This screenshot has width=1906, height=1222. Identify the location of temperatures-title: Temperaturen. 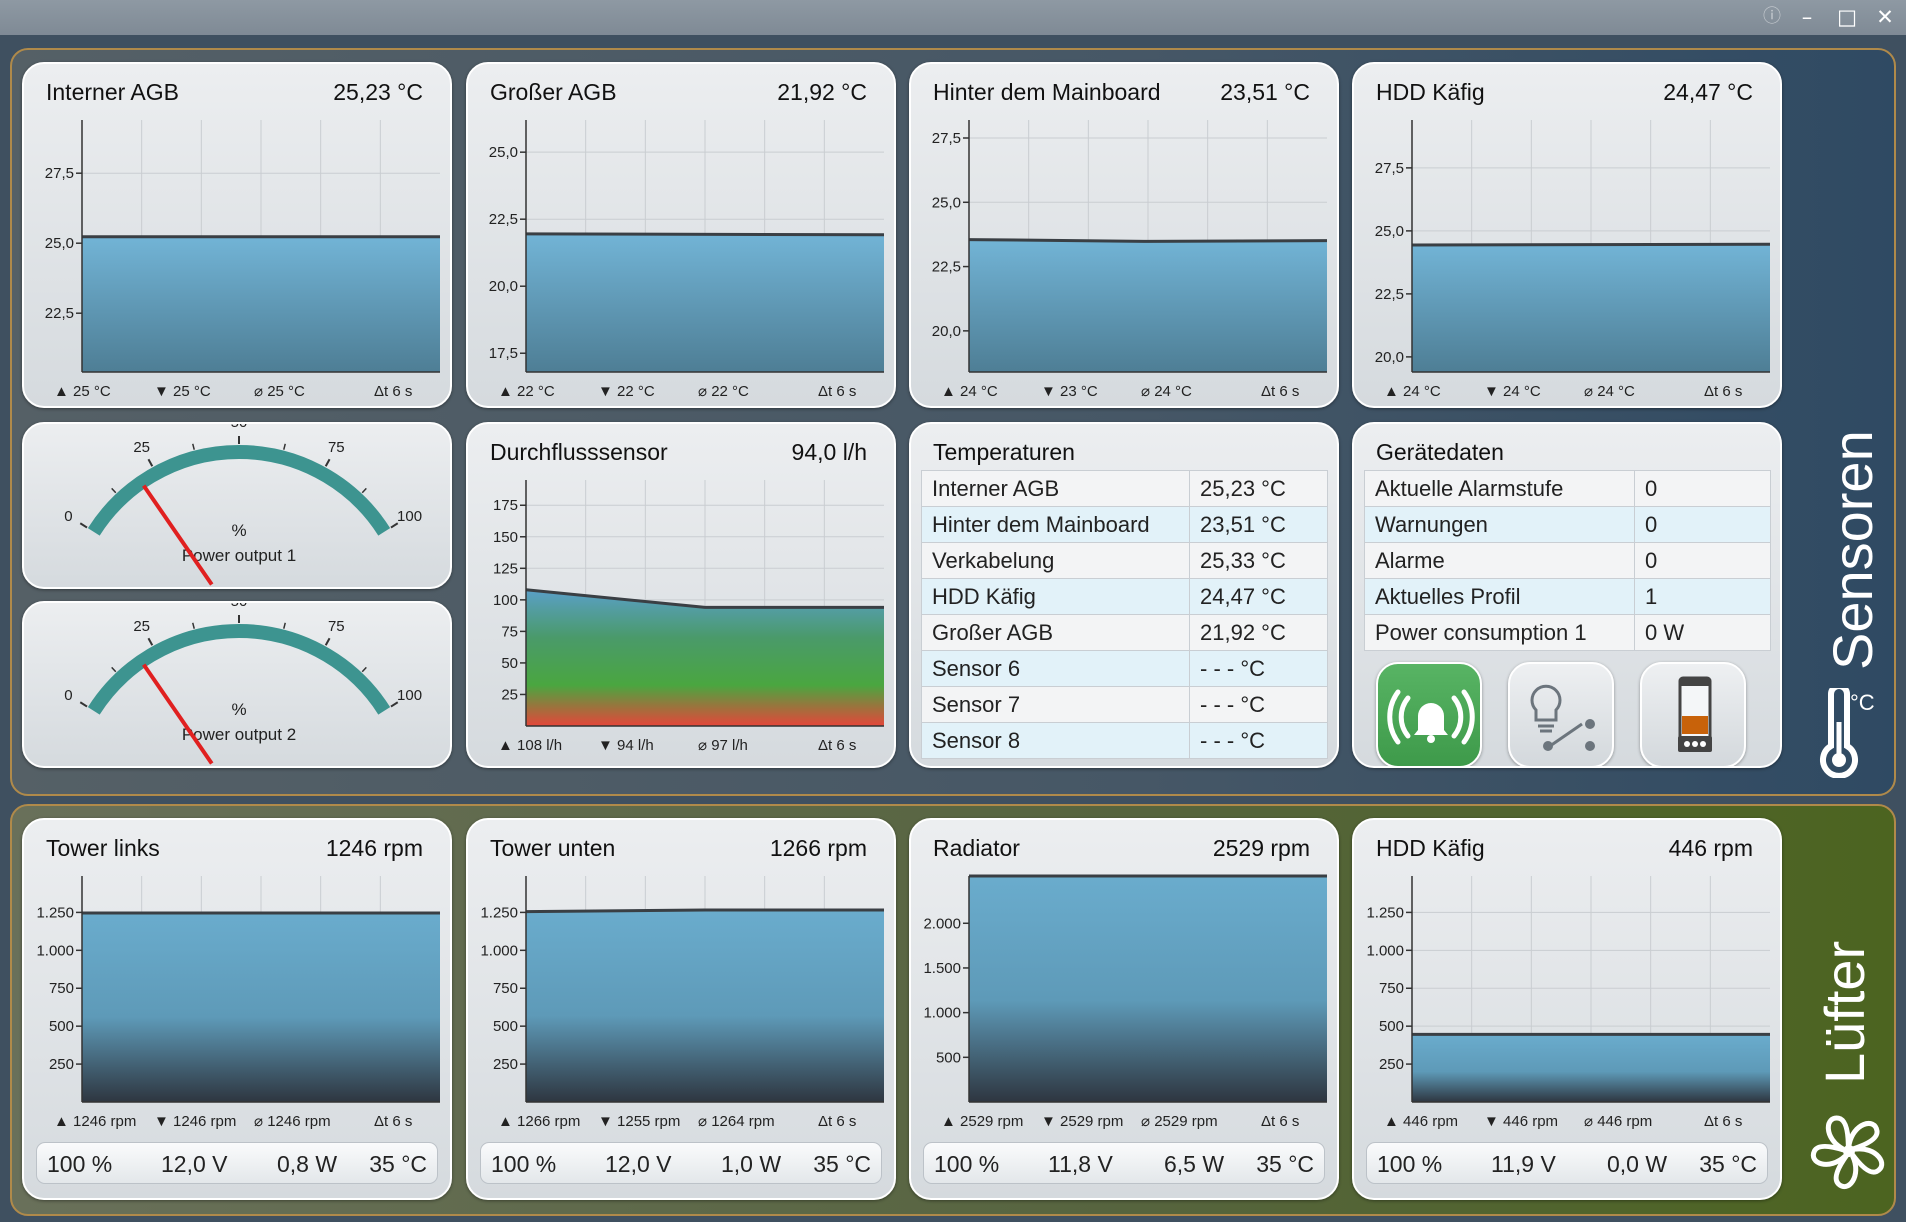
(1004, 452).